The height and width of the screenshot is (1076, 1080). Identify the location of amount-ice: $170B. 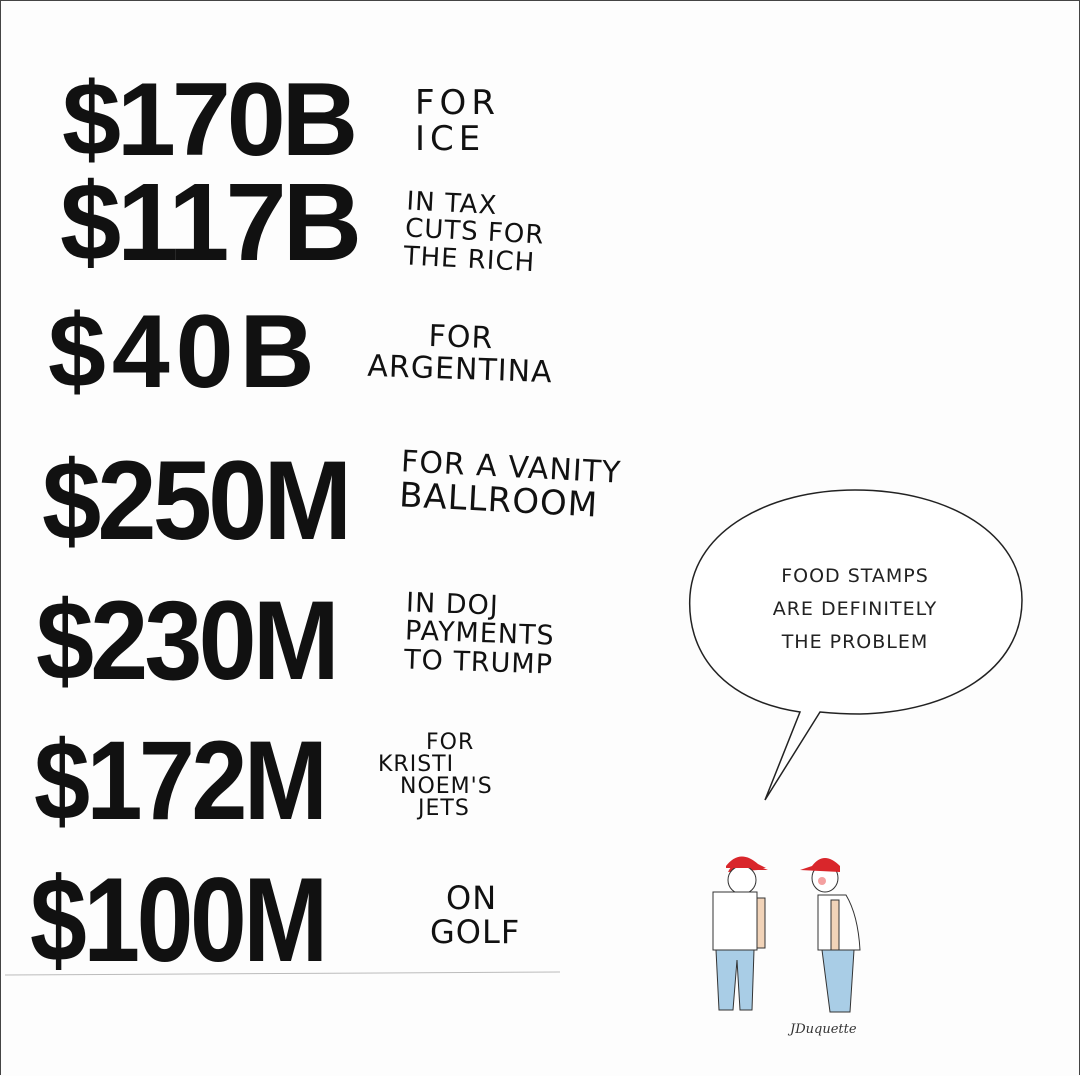
(210, 120).